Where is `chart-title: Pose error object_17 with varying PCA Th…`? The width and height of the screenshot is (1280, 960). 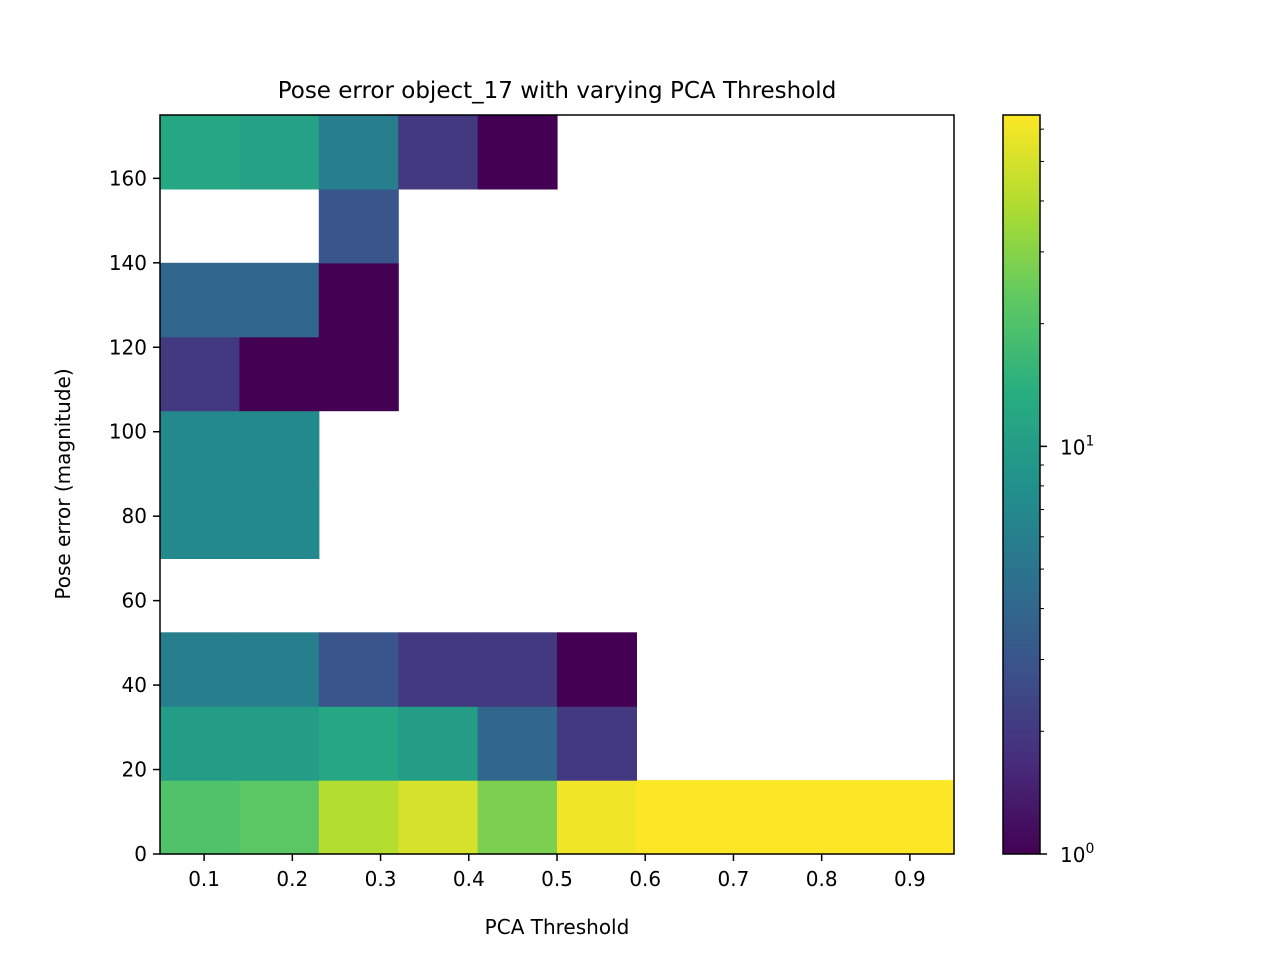
chart-title: Pose error object_17 with varying PCA Th… is located at coordinates (557, 91).